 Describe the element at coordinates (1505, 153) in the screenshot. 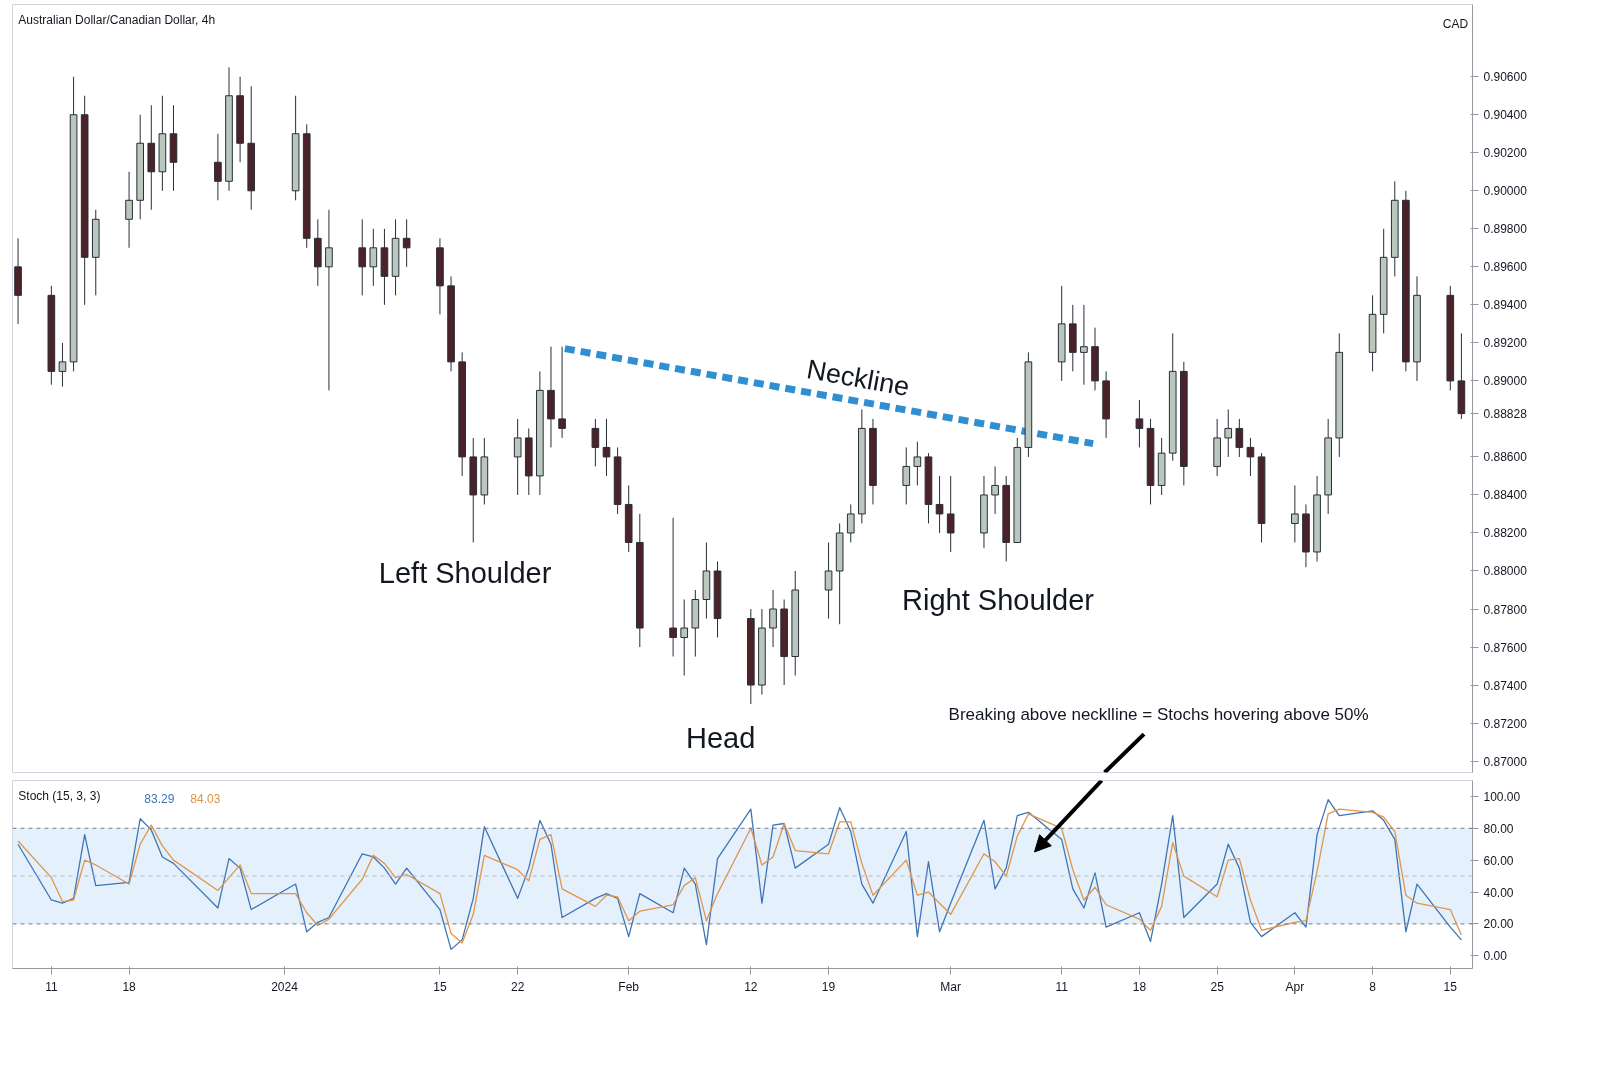

I see `y-tick-label: 0.90200` at that location.